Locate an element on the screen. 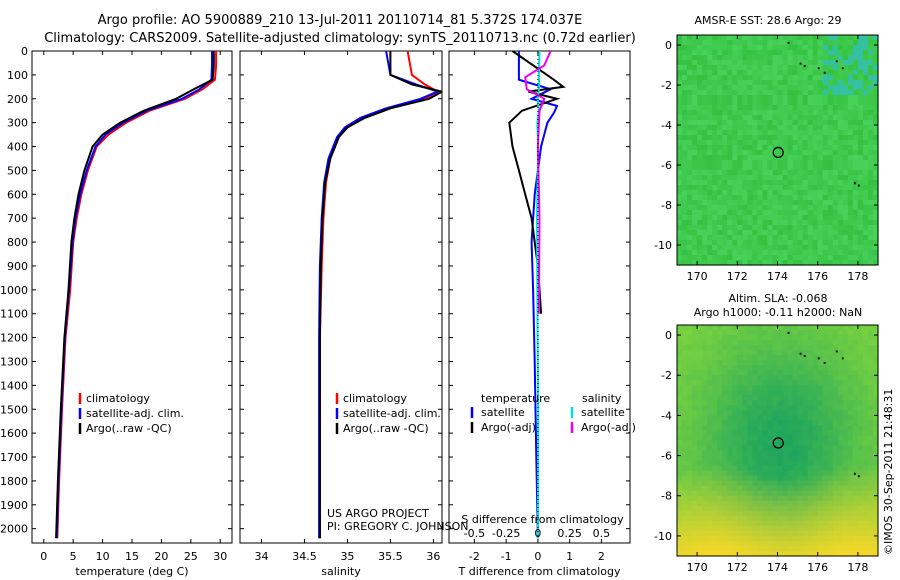 Image resolution: width=900 pixels, height=580 pixels. legend-label: satellite-adj. clim. is located at coordinates (135, 413).